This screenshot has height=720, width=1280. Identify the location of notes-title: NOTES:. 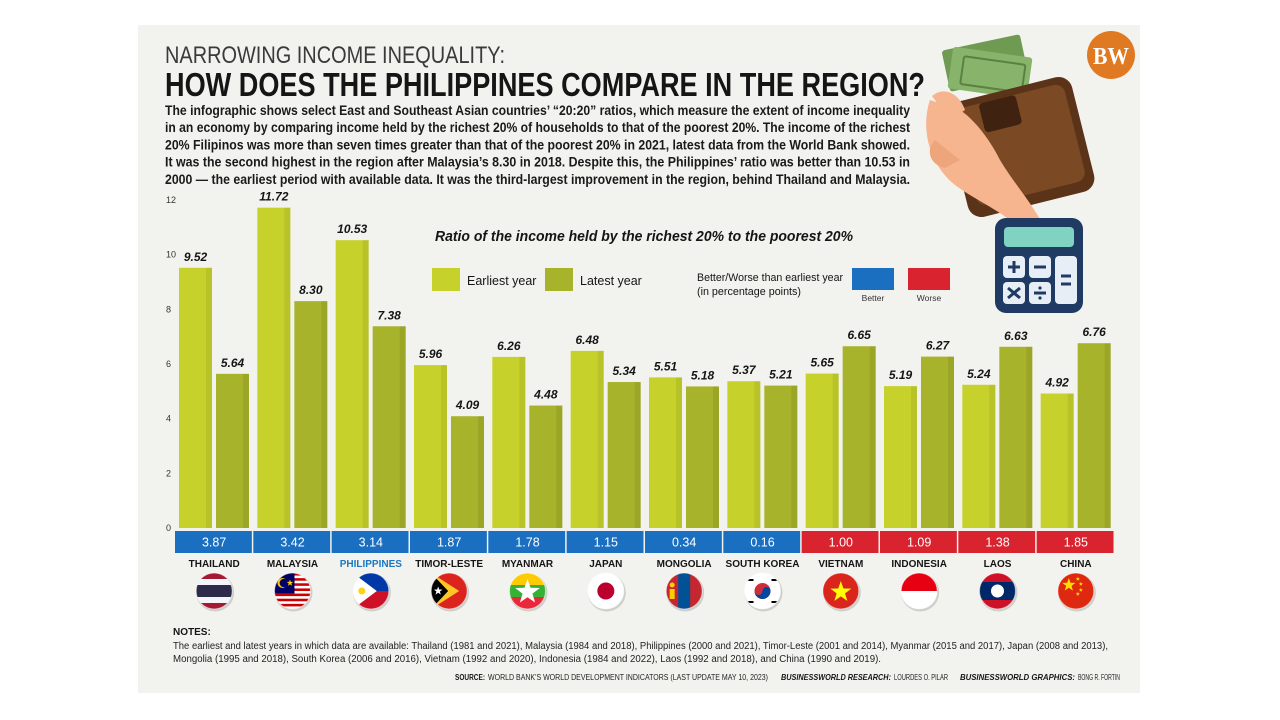
(192, 632).